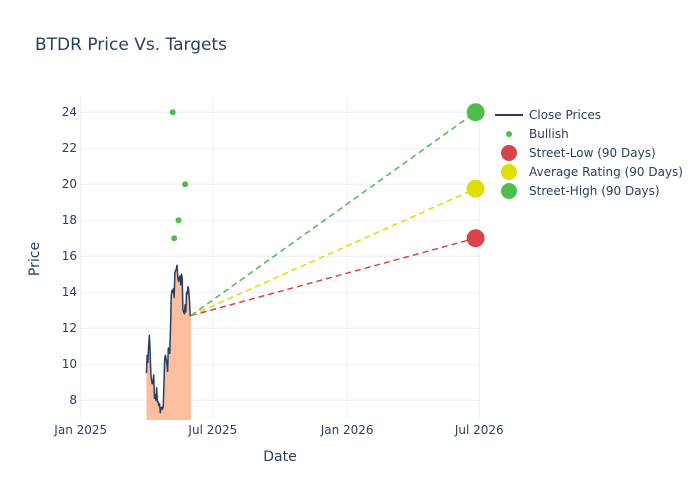  I want to click on y-axis-ticks: 8 10 12 14 16 18 20 22 24, so click(69, 256).